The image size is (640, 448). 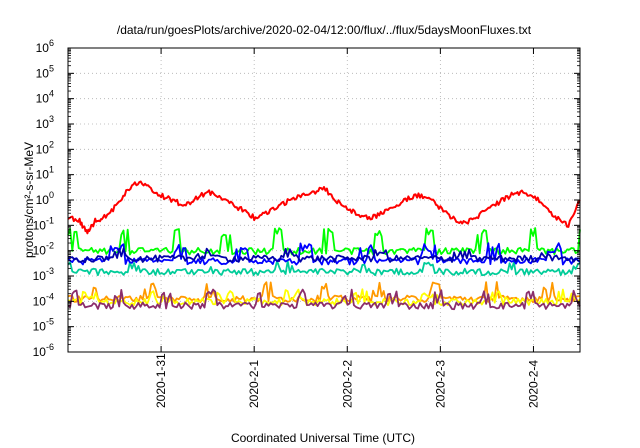 What do you see at coordinates (50, 347) in the screenshot?
I see `y-tick-exponent: -6` at bounding box center [50, 347].